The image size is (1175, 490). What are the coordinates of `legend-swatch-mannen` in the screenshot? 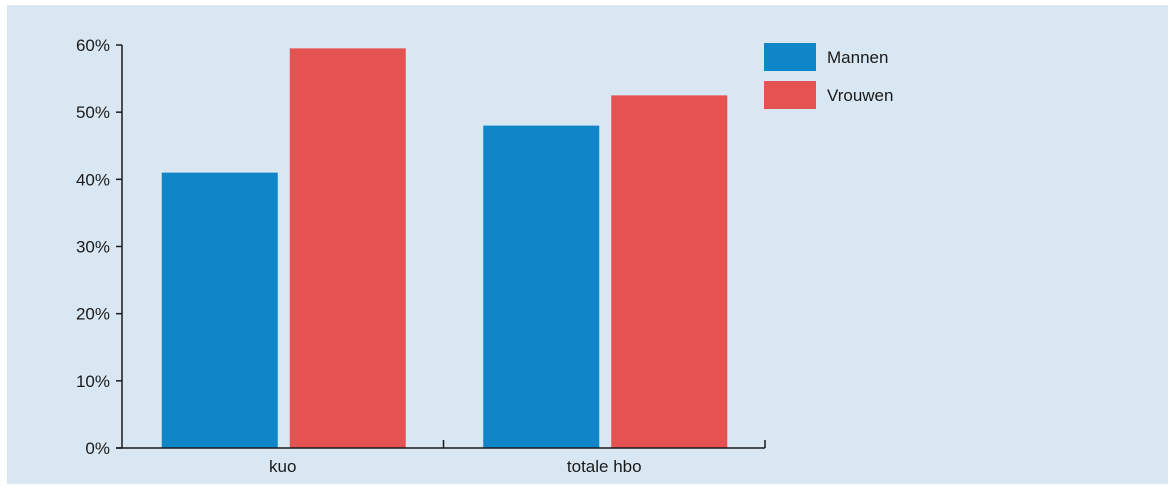 It's located at (790, 57).